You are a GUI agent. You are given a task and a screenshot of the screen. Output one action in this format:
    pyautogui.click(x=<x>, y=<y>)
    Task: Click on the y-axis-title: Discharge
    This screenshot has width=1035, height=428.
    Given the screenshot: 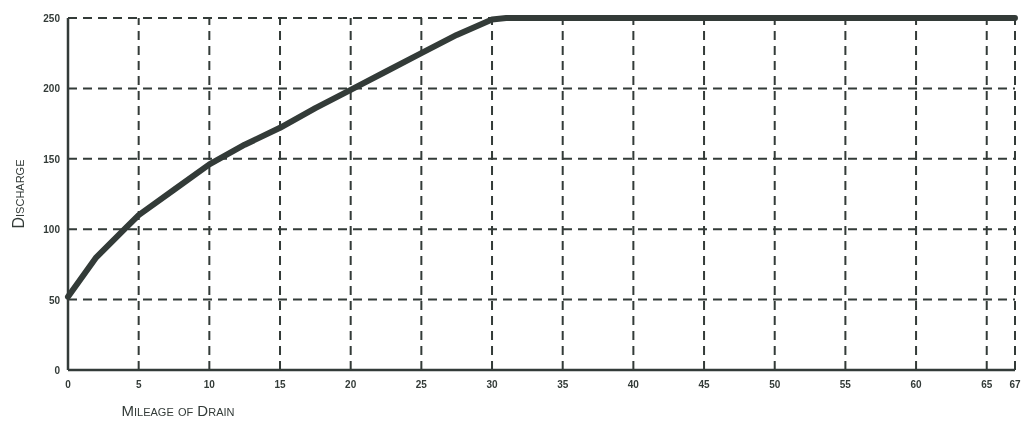 What is the action you would take?
    pyautogui.click(x=18, y=194)
    